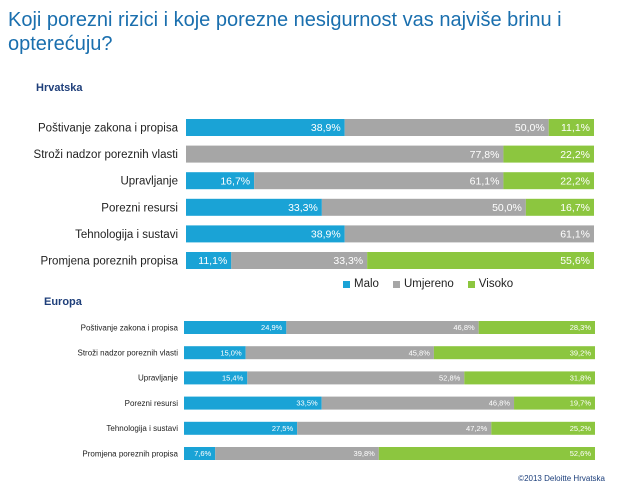 The height and width of the screenshot is (485, 625). What do you see at coordinates (63, 302) in the screenshot?
I see `section-title-europa: Europa` at bounding box center [63, 302].